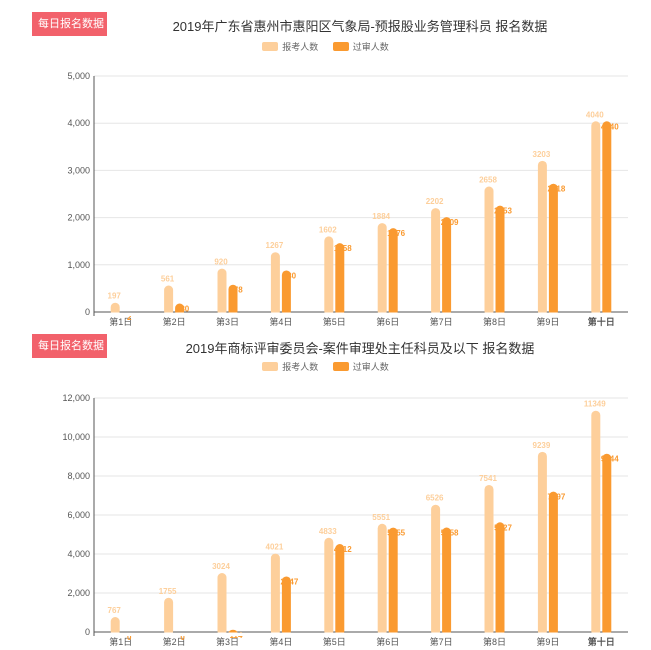 This screenshot has width=651, height=650. Describe the element at coordinates (120, 321) in the screenshot. I see `x-tick-label: 第1日` at that location.